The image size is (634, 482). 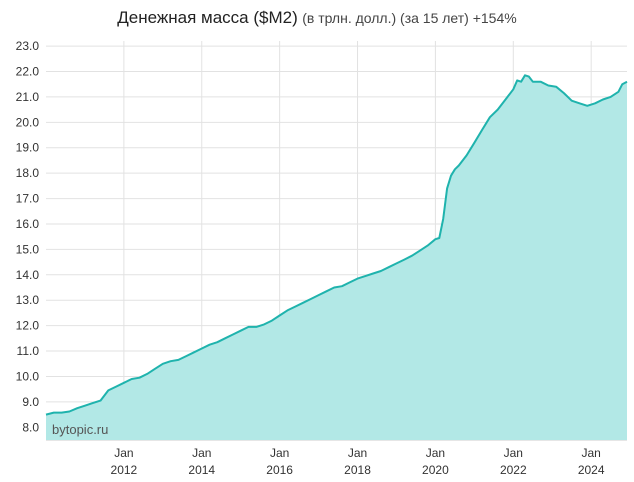 What do you see at coordinates (201, 470) in the screenshot?
I see `x-tick-year: 2014` at bounding box center [201, 470].